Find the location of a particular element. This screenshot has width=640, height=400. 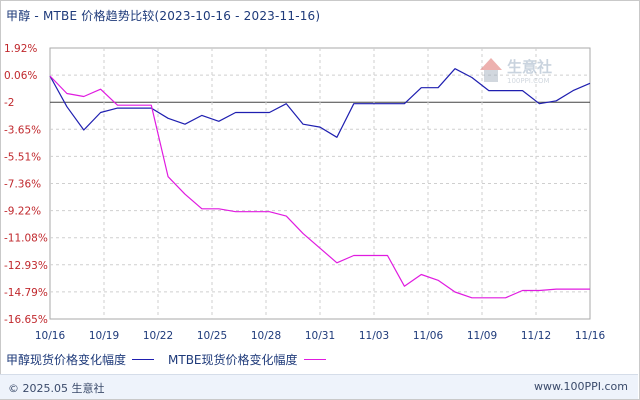

x-tick-label: 10/16 is located at coordinates (50, 336).